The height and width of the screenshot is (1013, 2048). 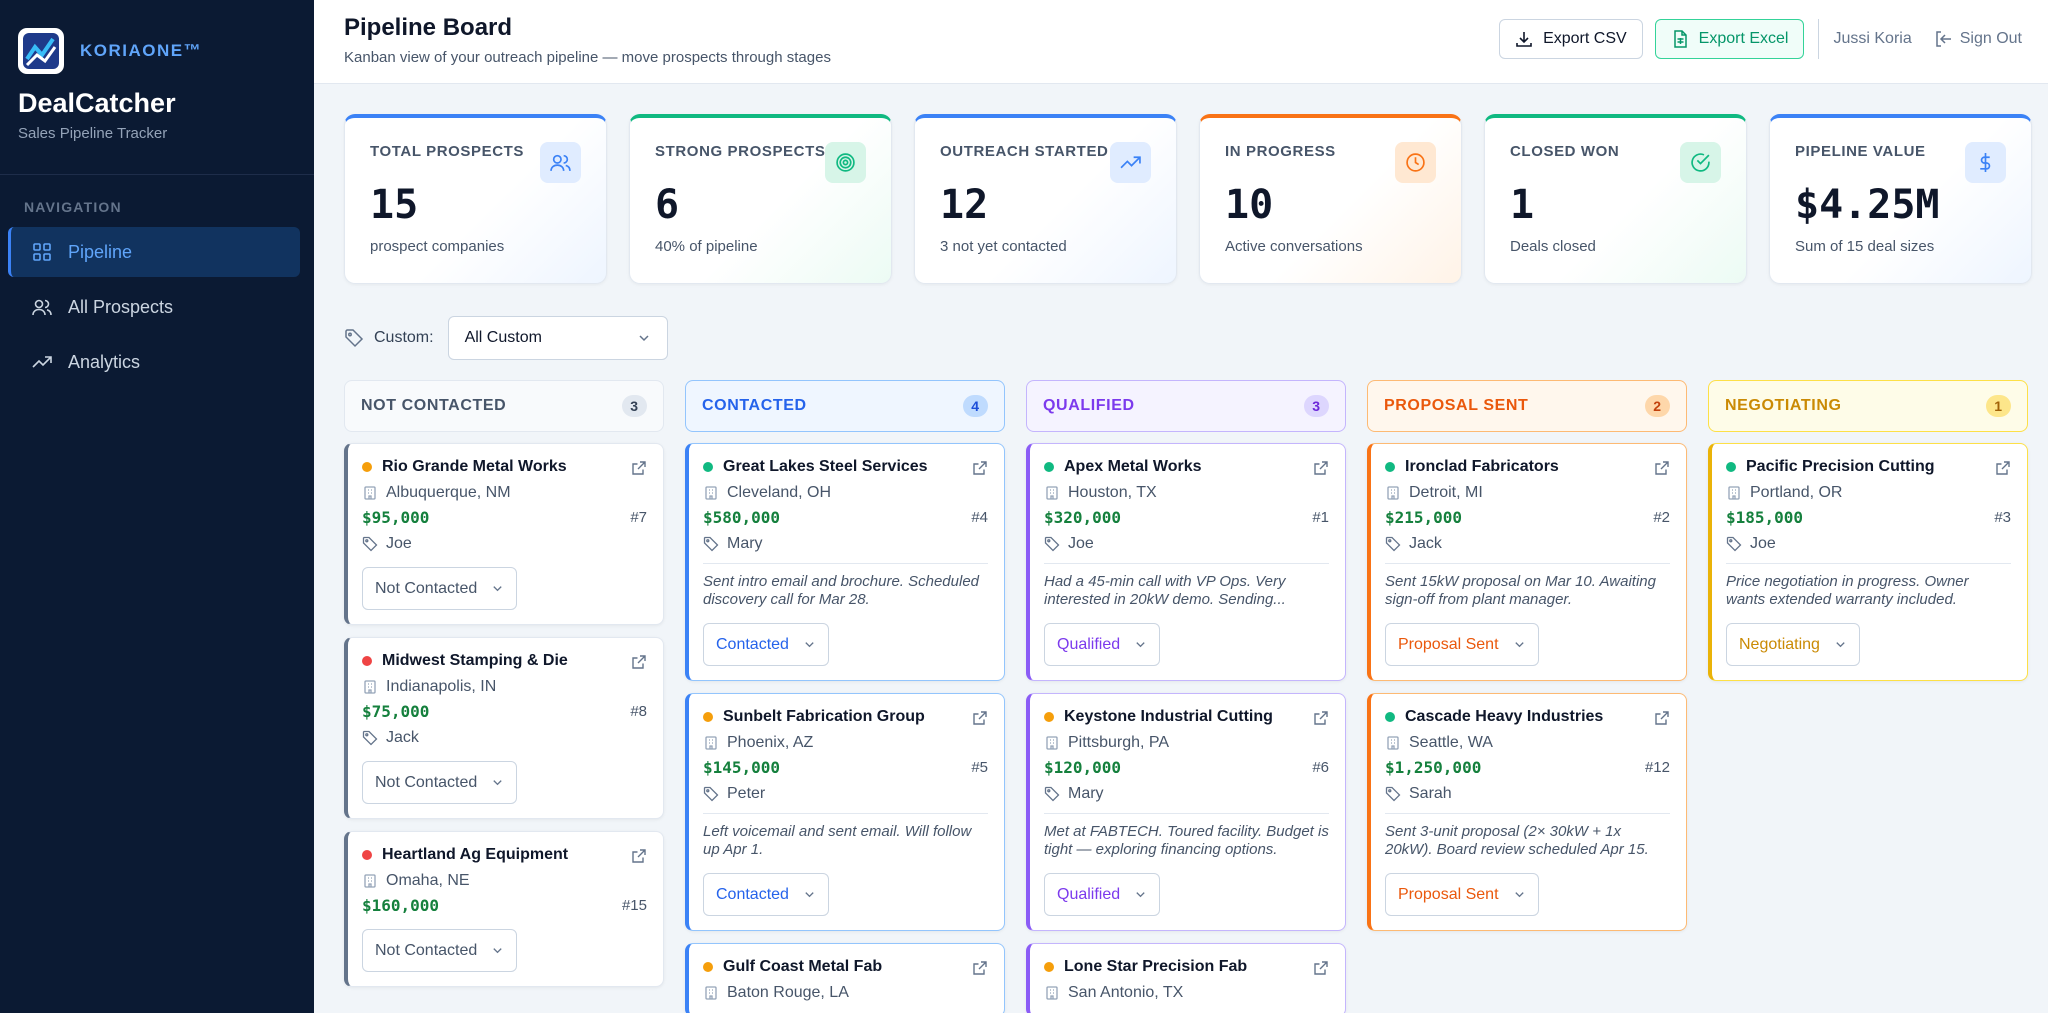 What do you see at coordinates (1126, 992) in the screenshot?
I see `prospect-location: San Antonio, TX` at bounding box center [1126, 992].